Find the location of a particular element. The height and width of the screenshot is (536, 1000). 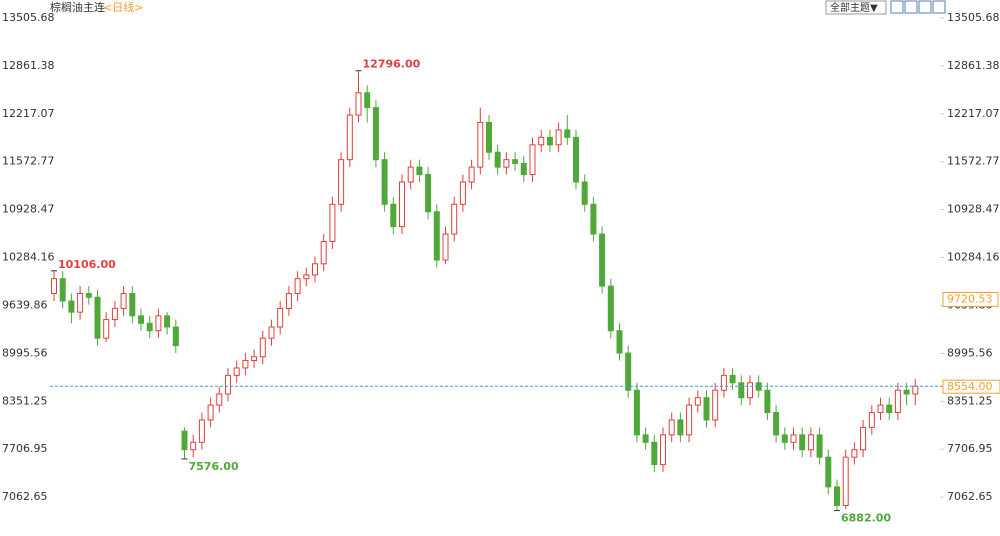

y2-tick-label: 13505.68 is located at coordinates (973, 17).